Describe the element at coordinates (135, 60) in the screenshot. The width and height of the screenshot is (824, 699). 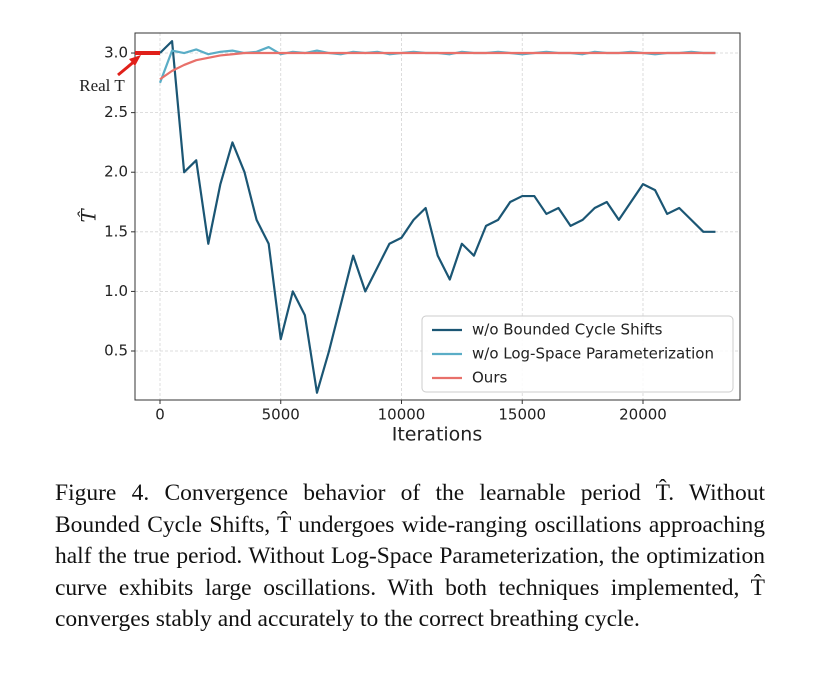
I see `annotation-arrowhead` at that location.